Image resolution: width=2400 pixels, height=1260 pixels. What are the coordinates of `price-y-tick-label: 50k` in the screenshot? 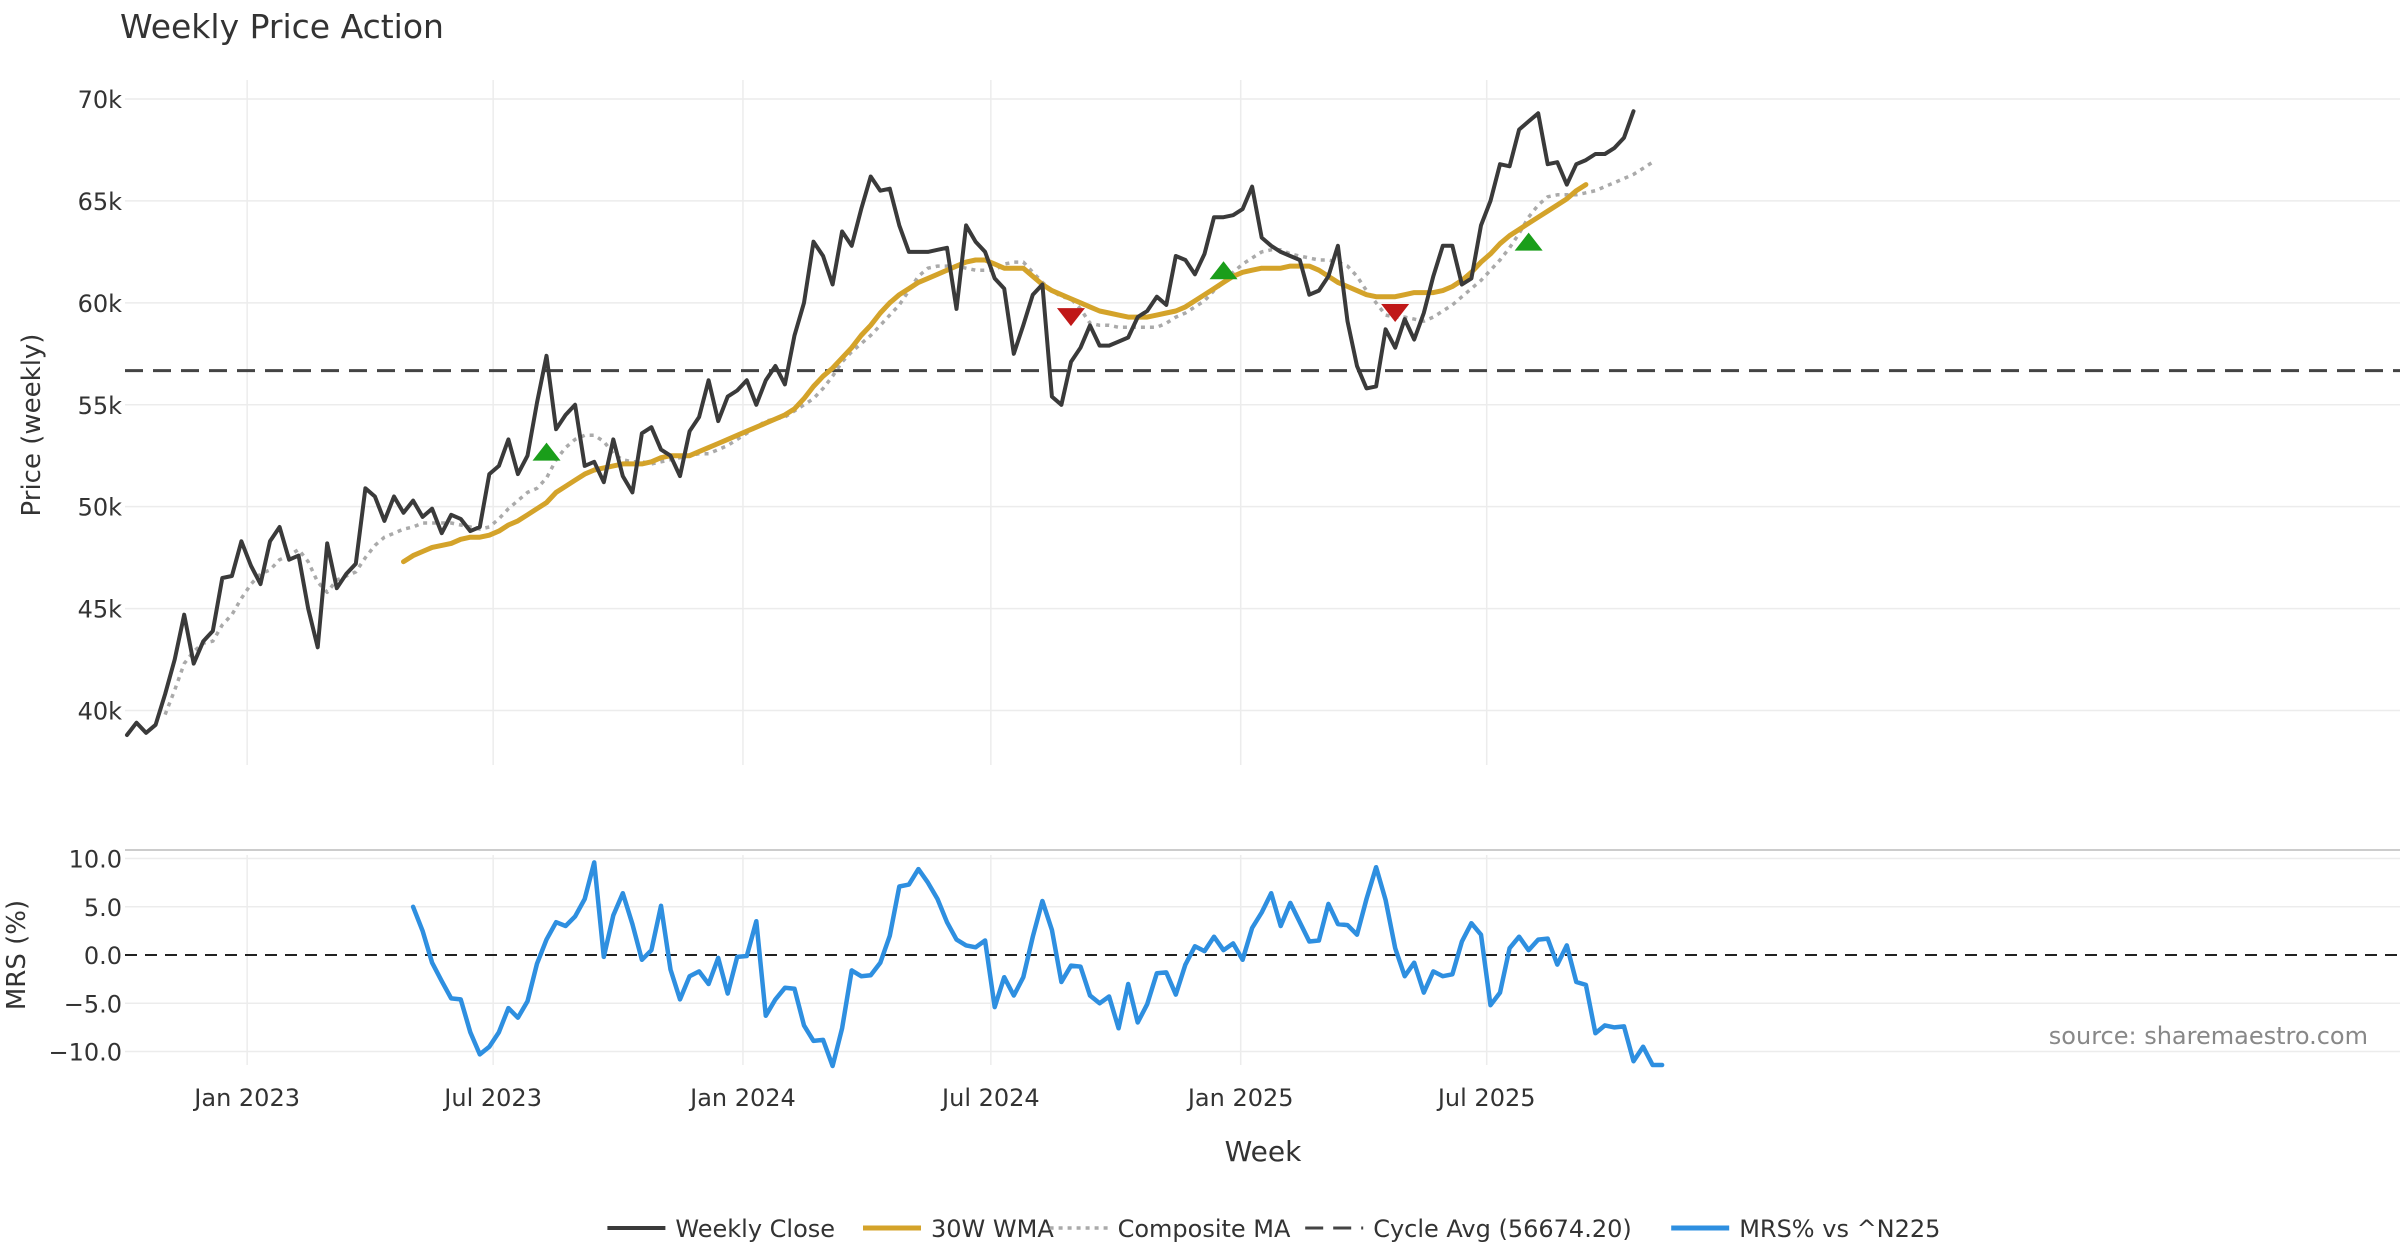 It's located at (100, 508).